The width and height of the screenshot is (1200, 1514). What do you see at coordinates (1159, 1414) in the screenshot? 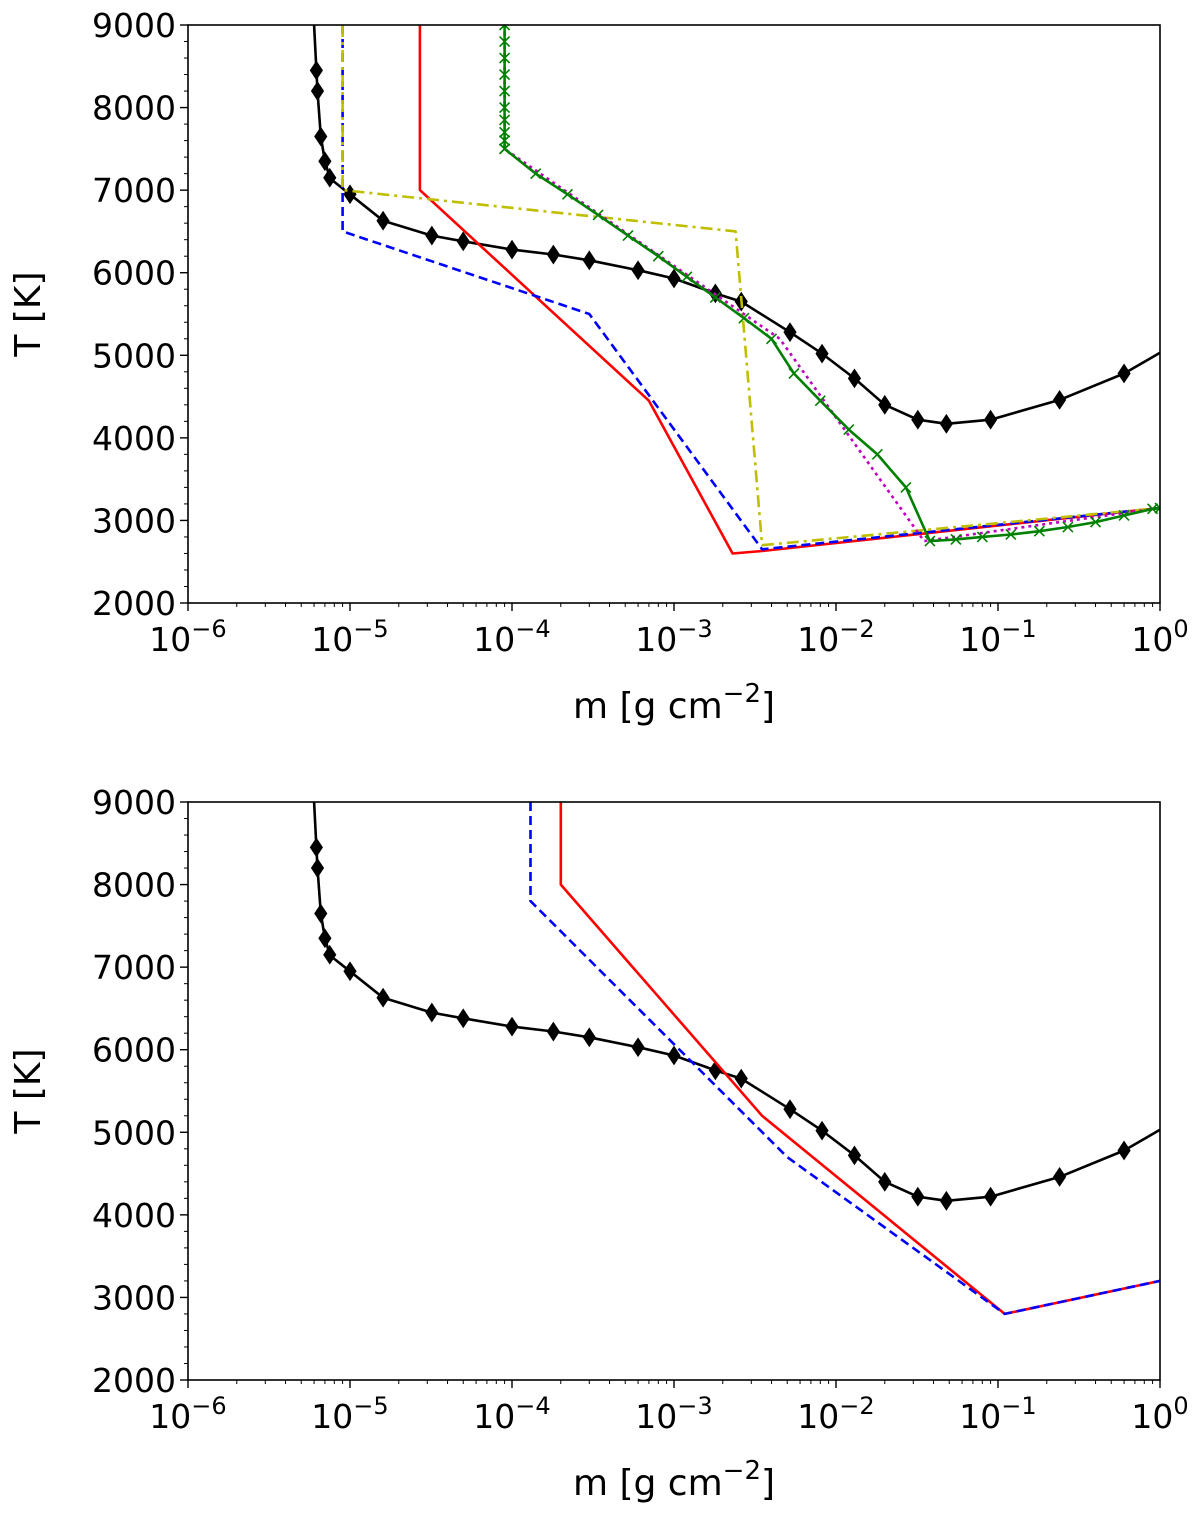
I see `x-tick-label: 10⁰` at bounding box center [1159, 1414].